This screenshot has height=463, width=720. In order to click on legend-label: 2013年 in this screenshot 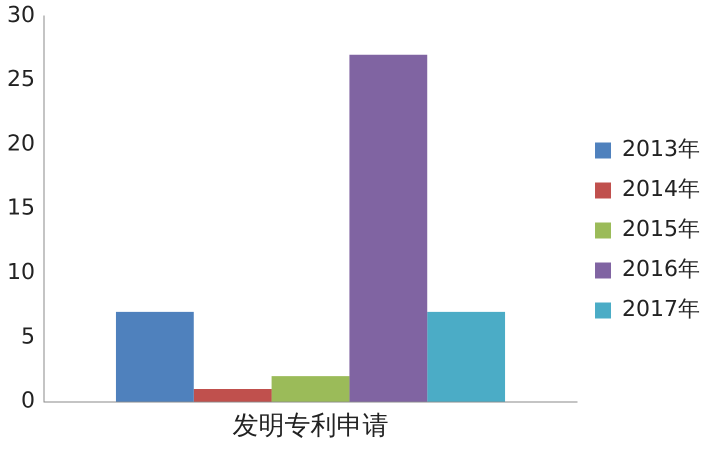, I will do `click(661, 149)`.